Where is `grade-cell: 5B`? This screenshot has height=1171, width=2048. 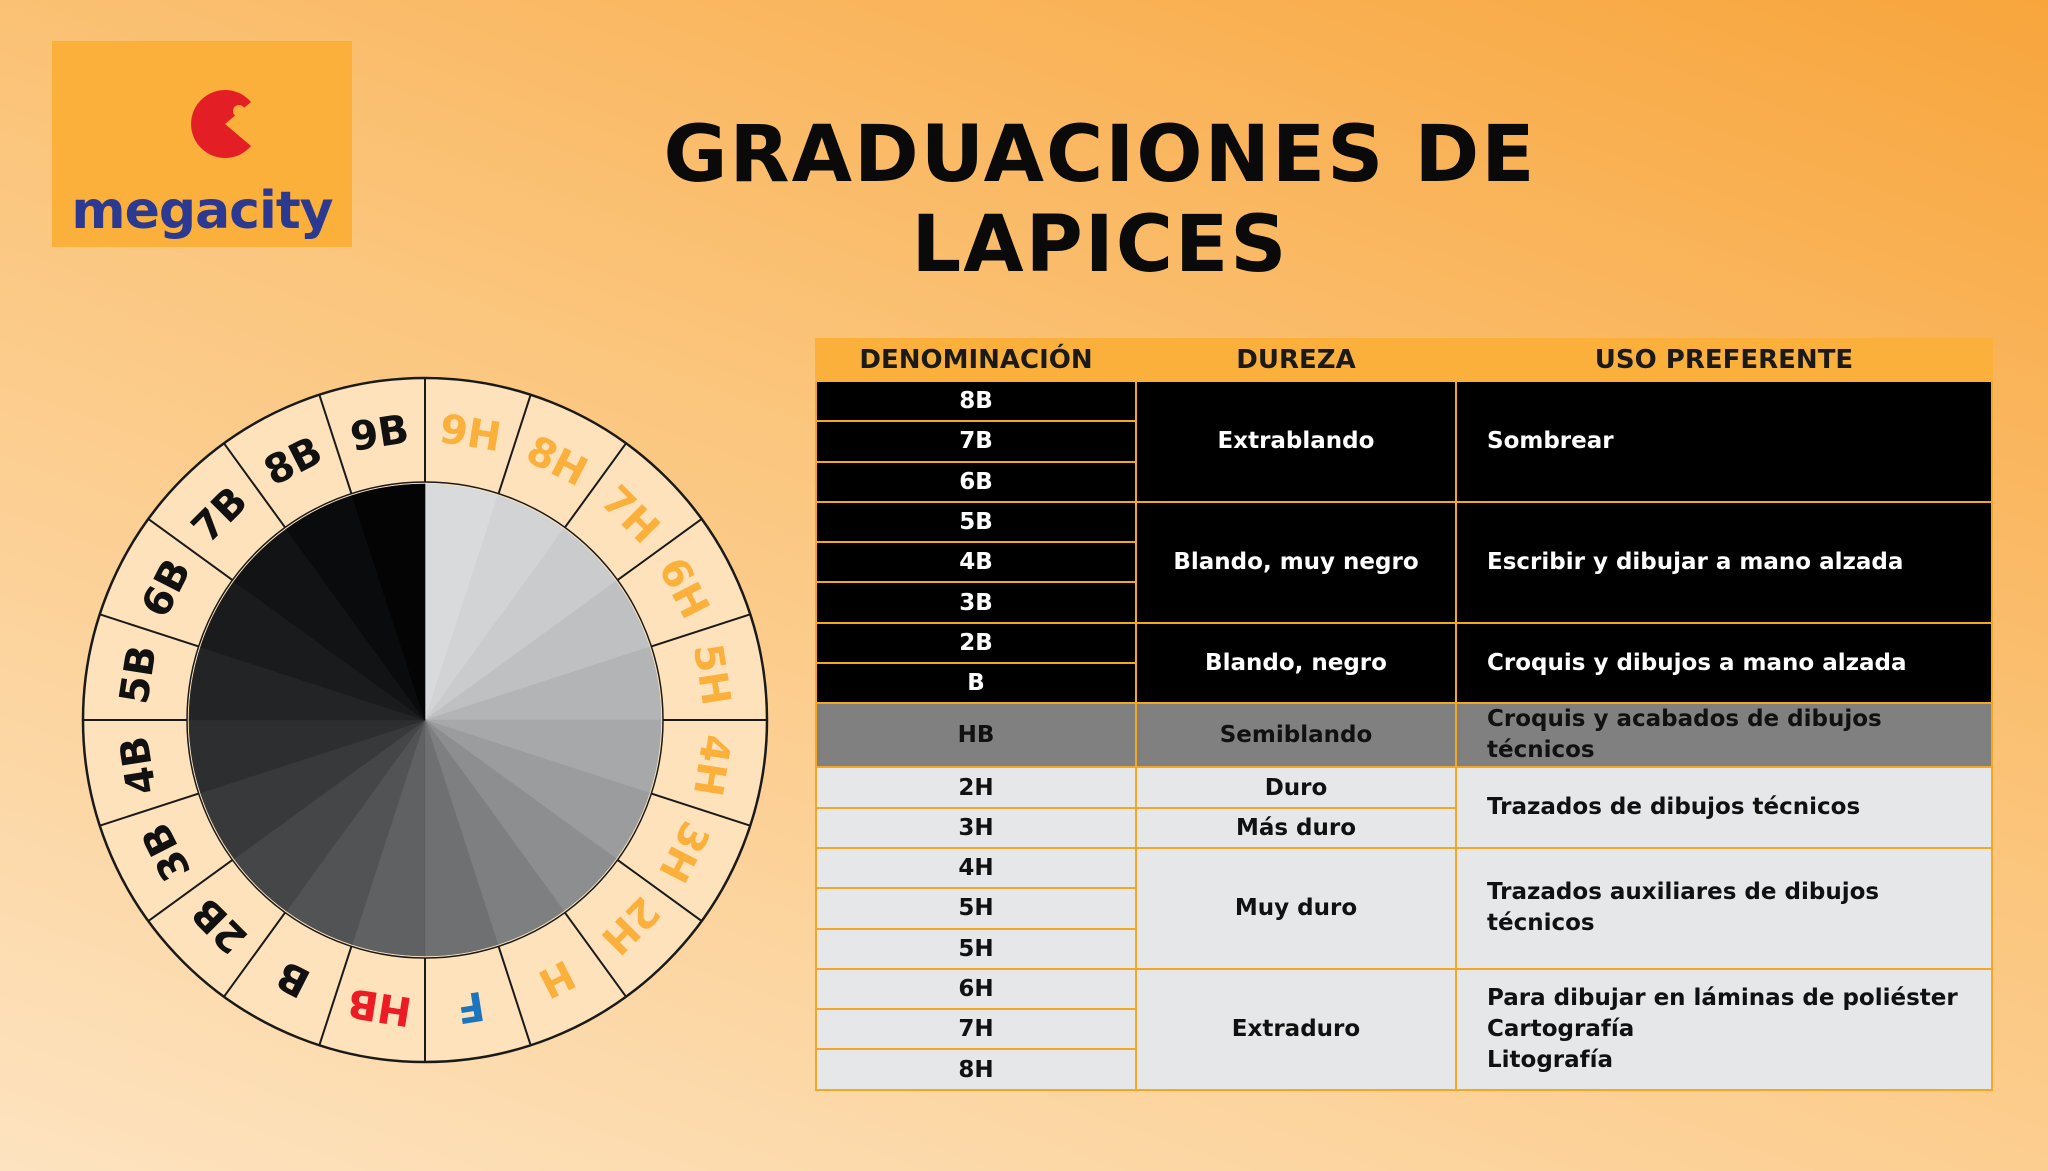 grade-cell: 5B is located at coordinates (976, 522).